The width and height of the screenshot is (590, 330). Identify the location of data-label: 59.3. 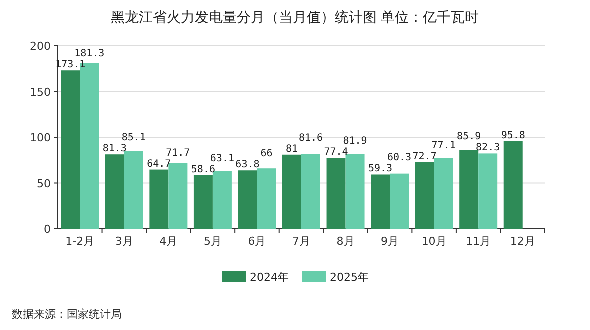
(380, 169).